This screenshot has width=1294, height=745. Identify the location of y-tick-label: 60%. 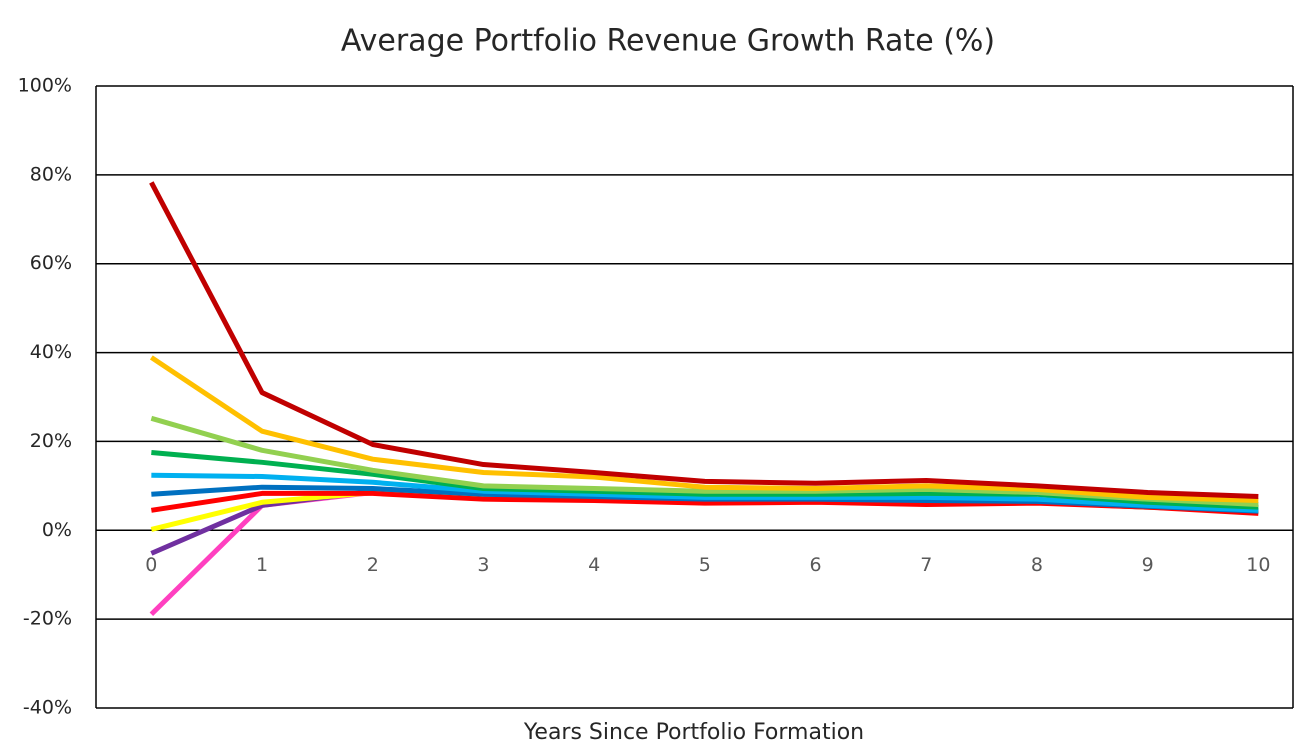
(51, 263).